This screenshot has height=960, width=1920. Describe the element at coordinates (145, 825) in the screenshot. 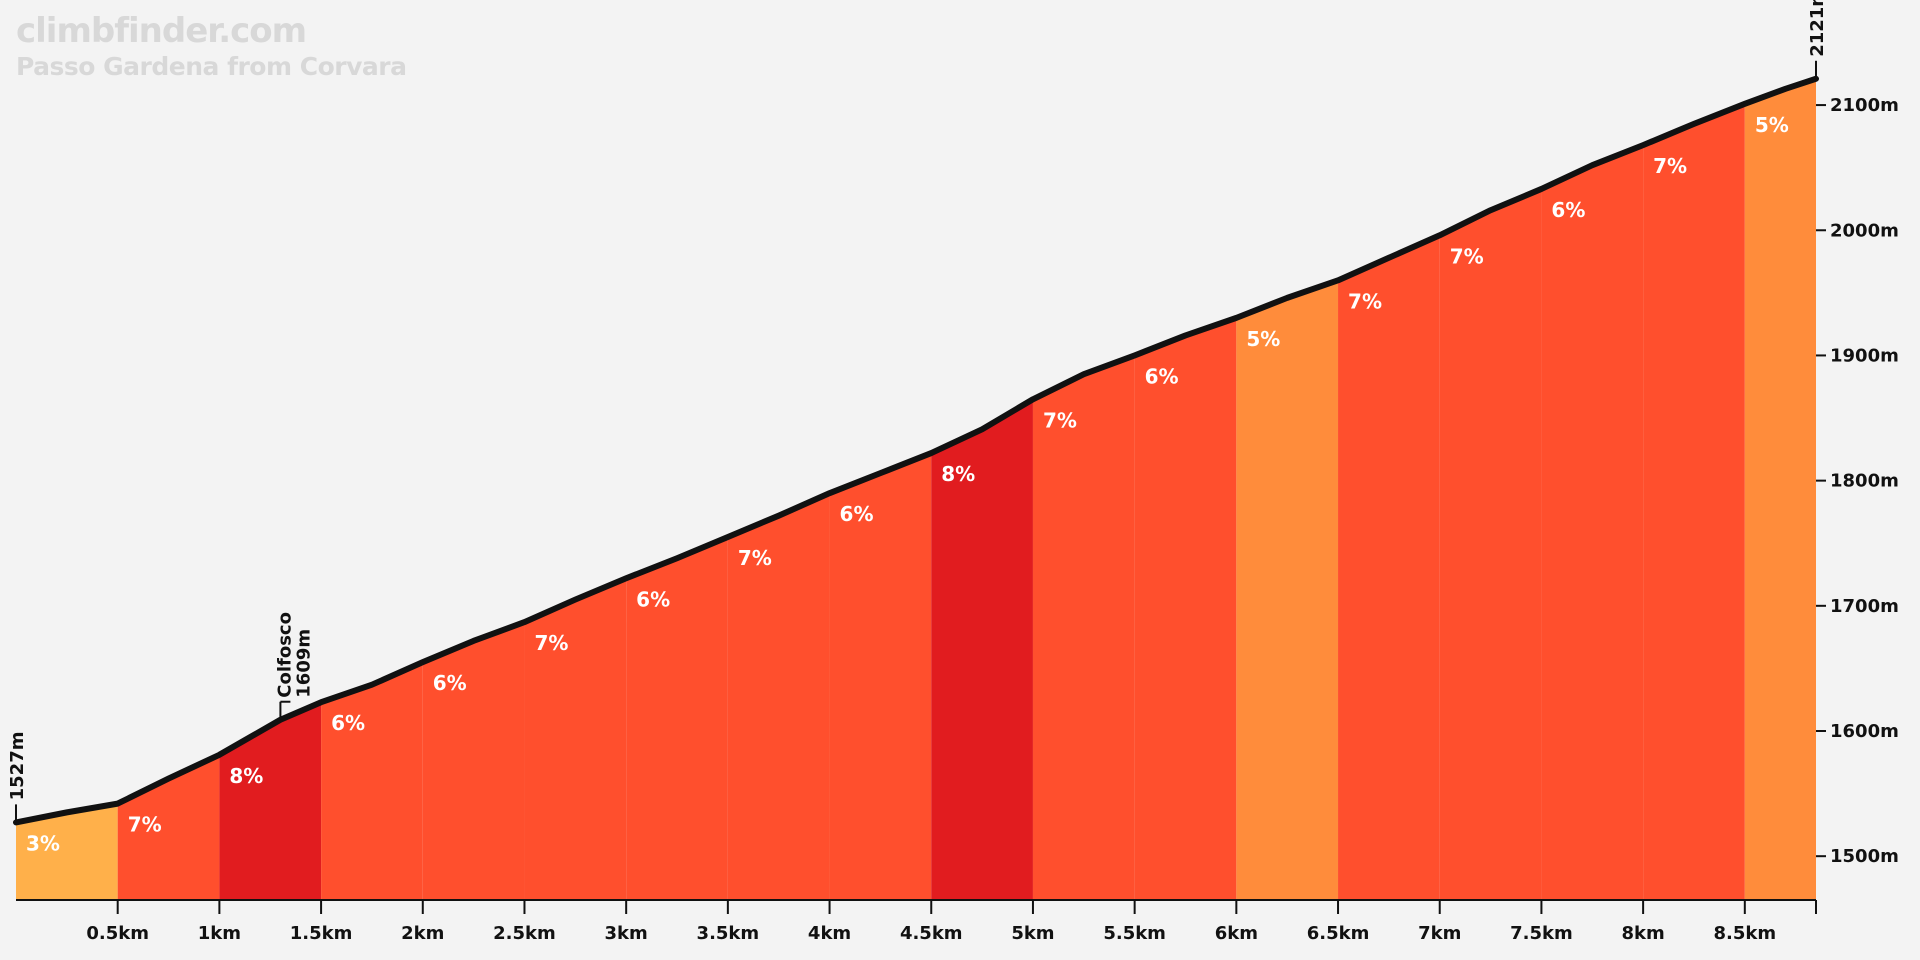

I see `gradient-label-2: 7%` at that location.